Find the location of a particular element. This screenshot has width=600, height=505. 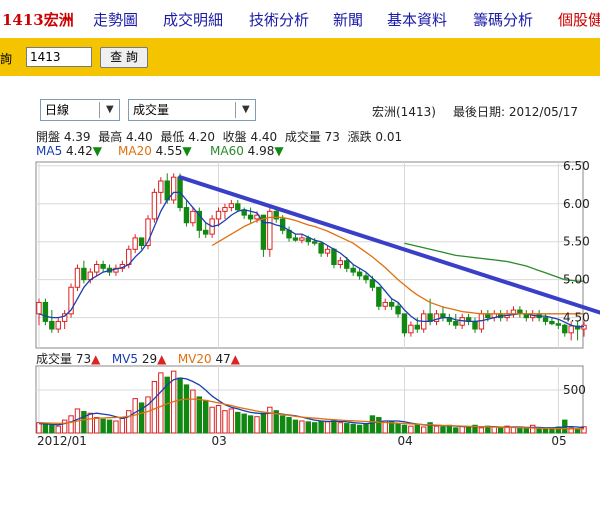

mv5-label: MV5 is located at coordinates (125, 359).